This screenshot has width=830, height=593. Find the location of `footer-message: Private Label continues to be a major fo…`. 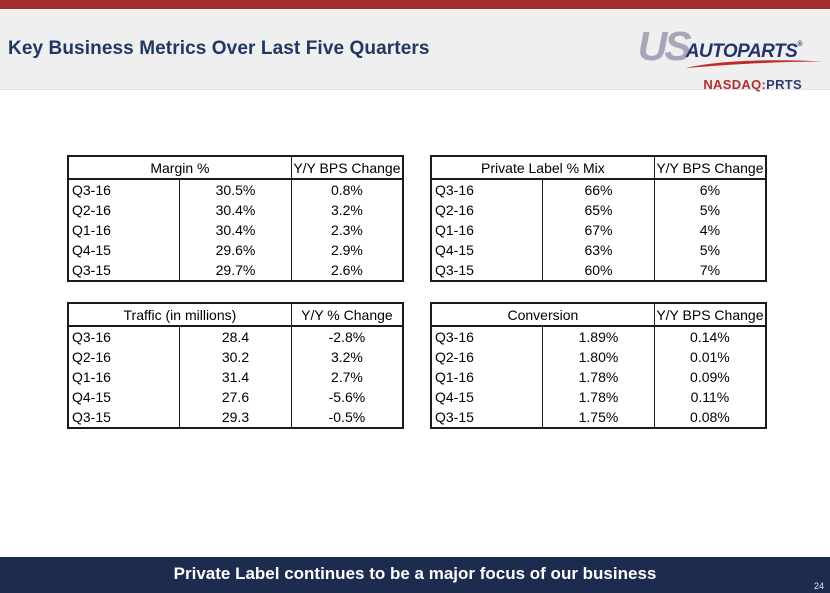

footer-message: Private Label continues to be a major fo… is located at coordinates (415, 573).